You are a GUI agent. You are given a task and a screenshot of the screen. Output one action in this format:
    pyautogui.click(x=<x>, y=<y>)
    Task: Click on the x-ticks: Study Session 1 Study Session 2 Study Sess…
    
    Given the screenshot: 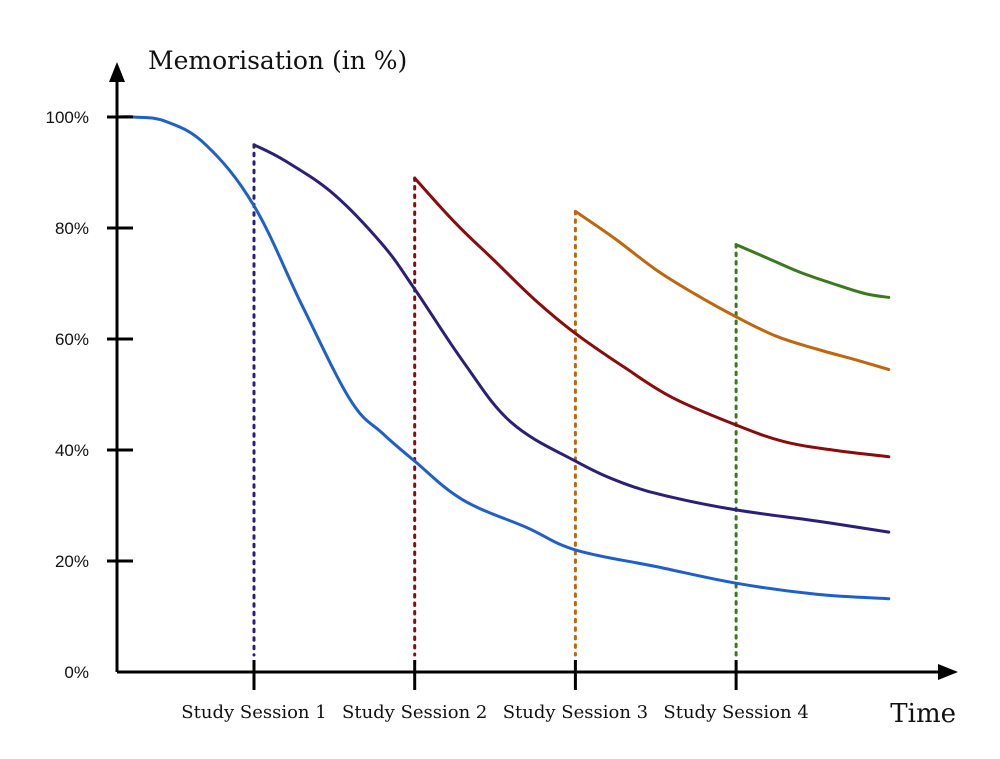 What is the action you would take?
    pyautogui.click(x=495, y=691)
    